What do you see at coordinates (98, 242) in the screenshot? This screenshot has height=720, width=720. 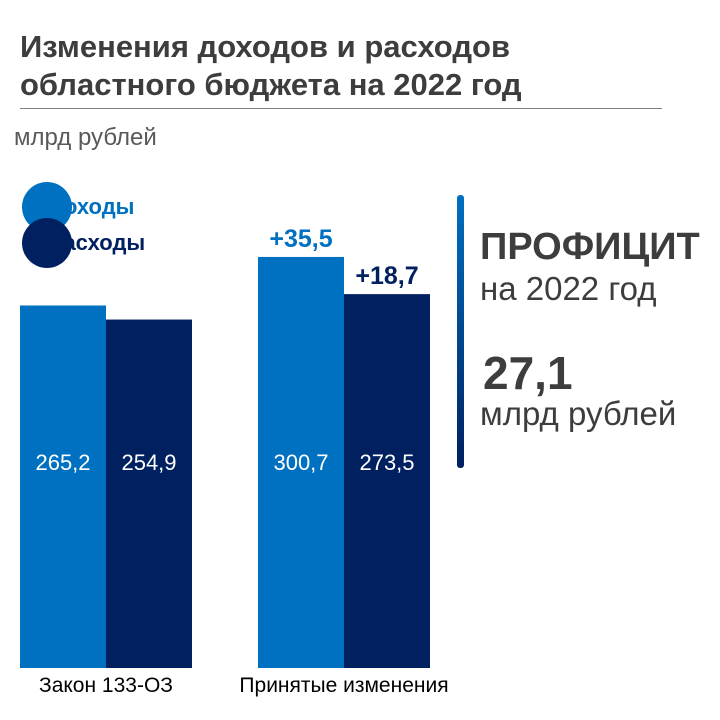 I see `legend-label-expense: расходы` at bounding box center [98, 242].